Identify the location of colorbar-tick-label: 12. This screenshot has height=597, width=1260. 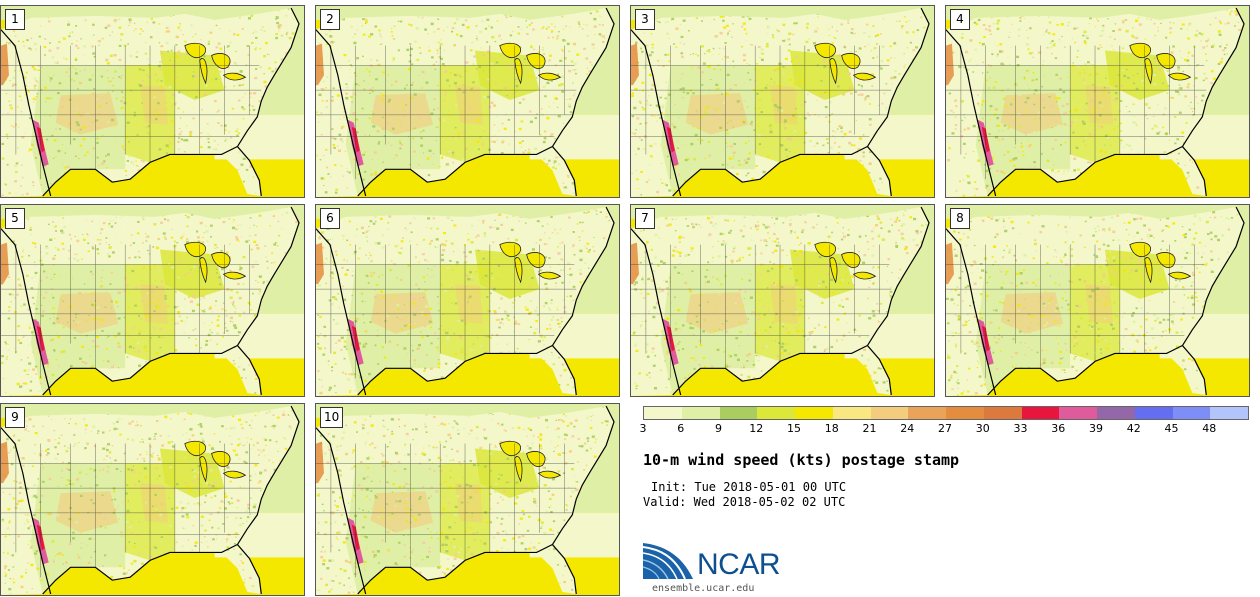
(756, 428).